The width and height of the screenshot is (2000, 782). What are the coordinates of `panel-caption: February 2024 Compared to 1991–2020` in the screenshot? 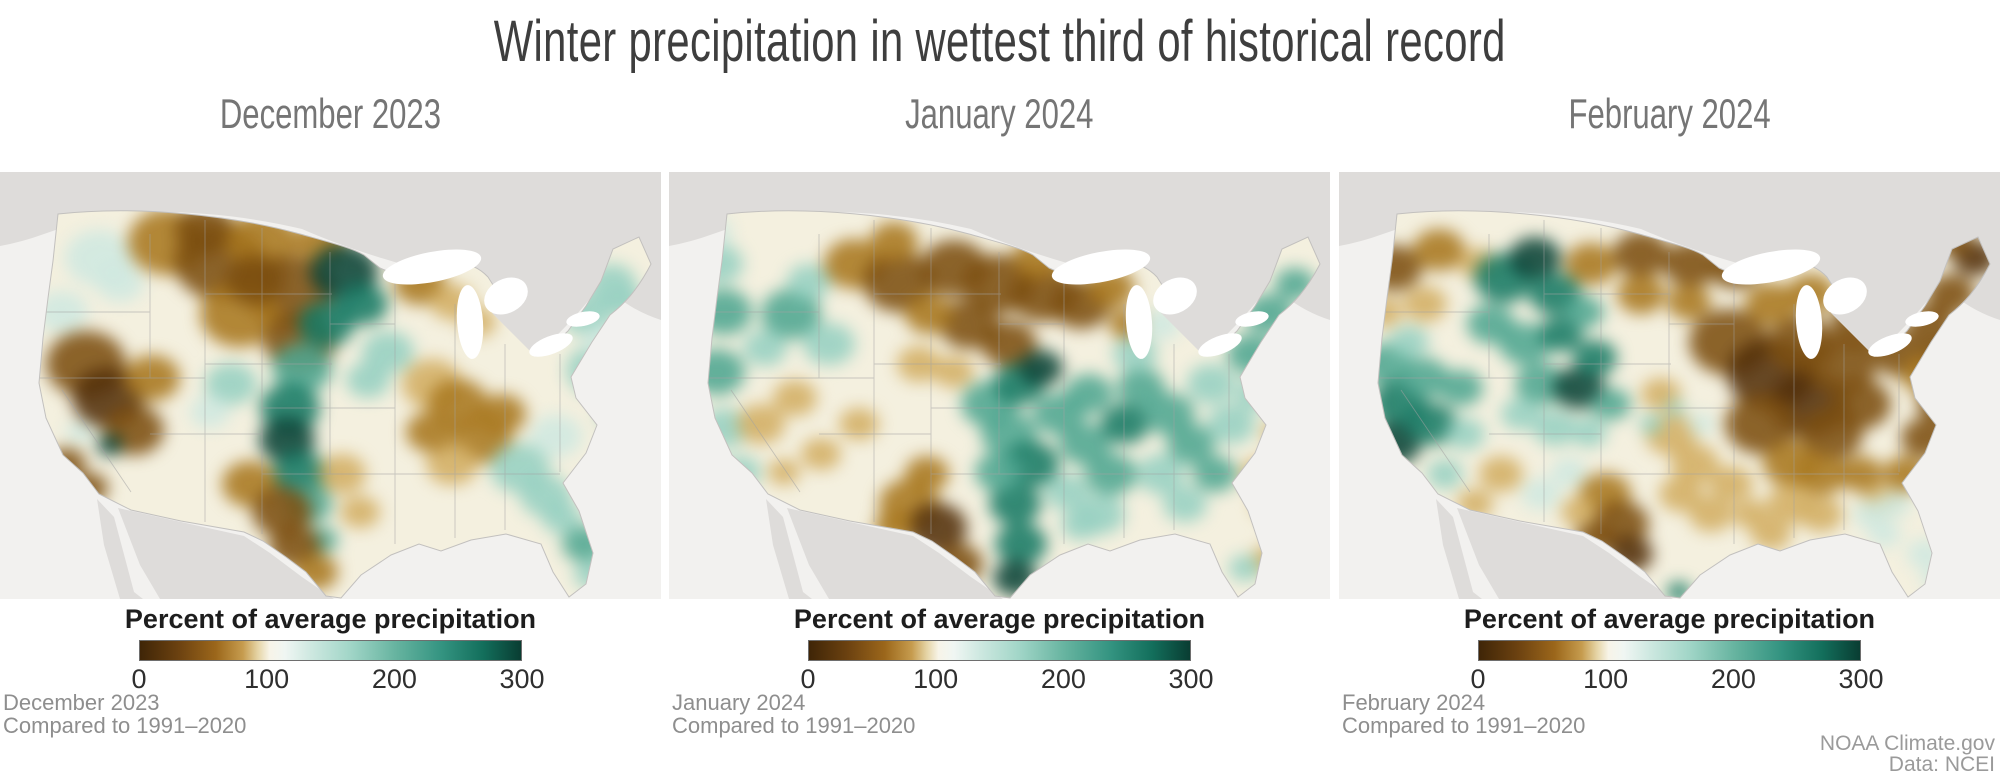 It's located at (1464, 714).